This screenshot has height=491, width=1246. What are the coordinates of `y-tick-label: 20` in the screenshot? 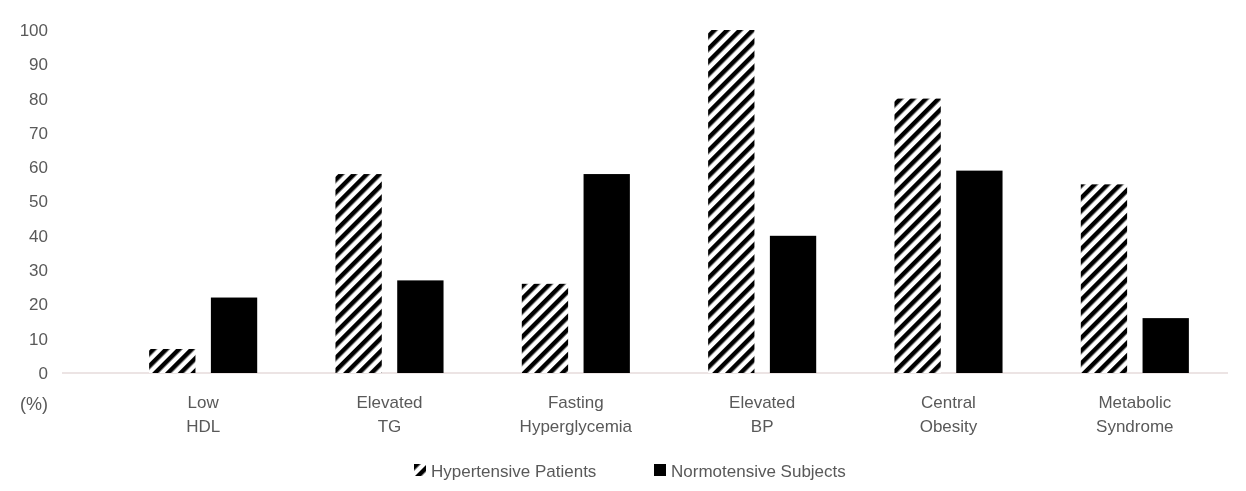 It's located at (38, 305).